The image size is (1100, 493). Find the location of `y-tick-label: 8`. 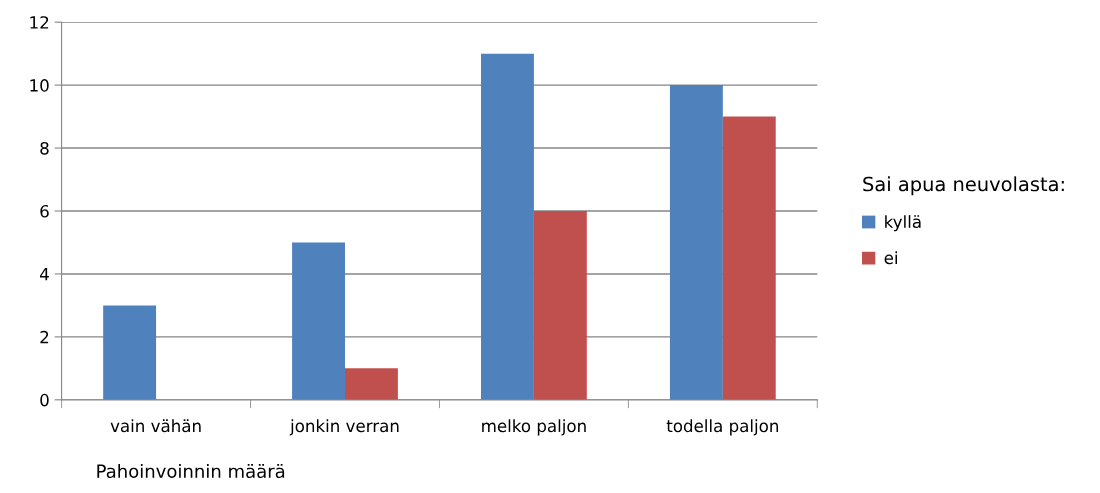

y-tick-label: 8 is located at coordinates (44, 148).